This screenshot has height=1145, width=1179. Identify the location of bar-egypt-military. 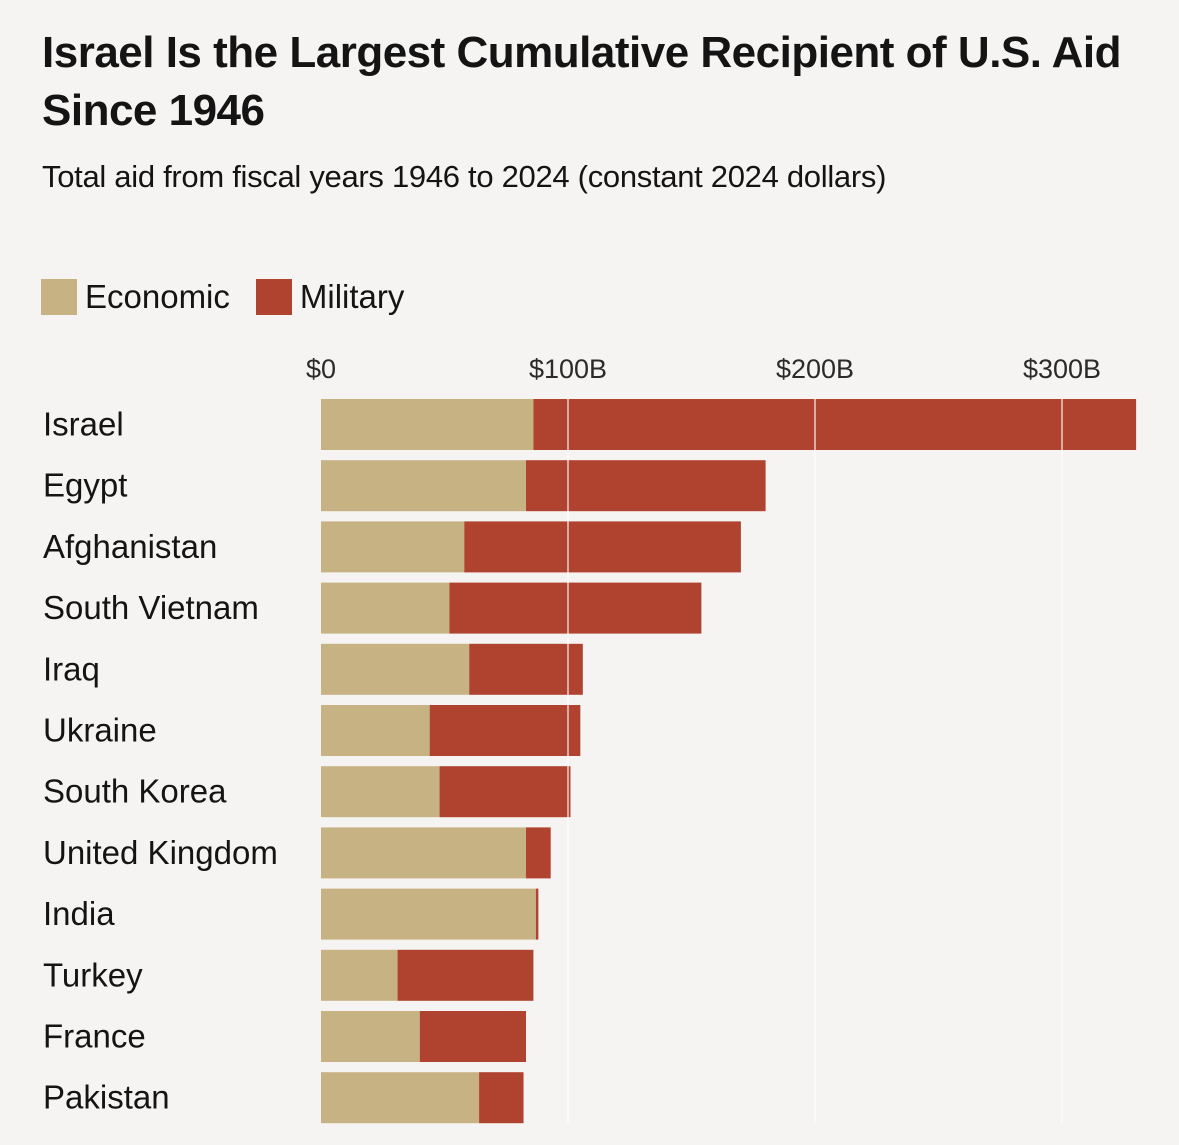
(646, 486).